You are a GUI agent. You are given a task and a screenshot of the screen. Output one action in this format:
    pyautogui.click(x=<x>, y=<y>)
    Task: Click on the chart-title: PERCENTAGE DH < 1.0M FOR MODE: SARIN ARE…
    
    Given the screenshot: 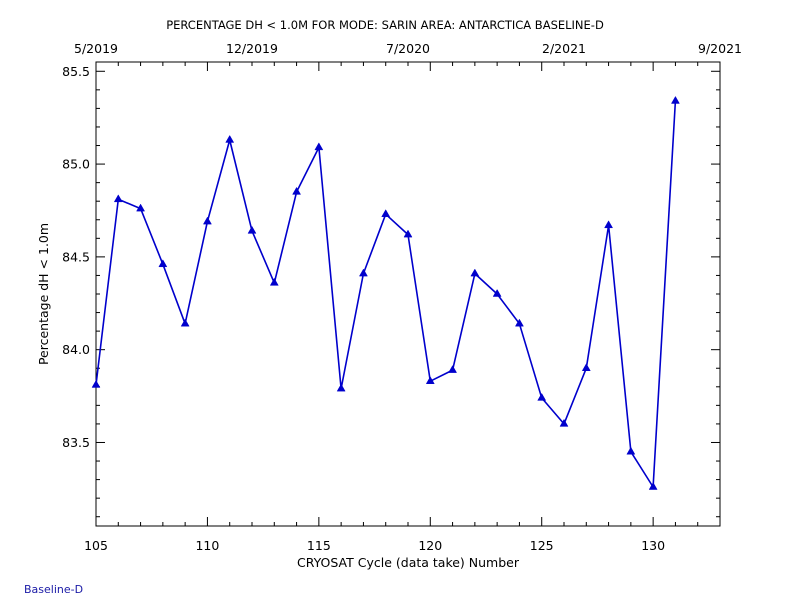 What is the action you would take?
    pyautogui.click(x=385, y=25)
    